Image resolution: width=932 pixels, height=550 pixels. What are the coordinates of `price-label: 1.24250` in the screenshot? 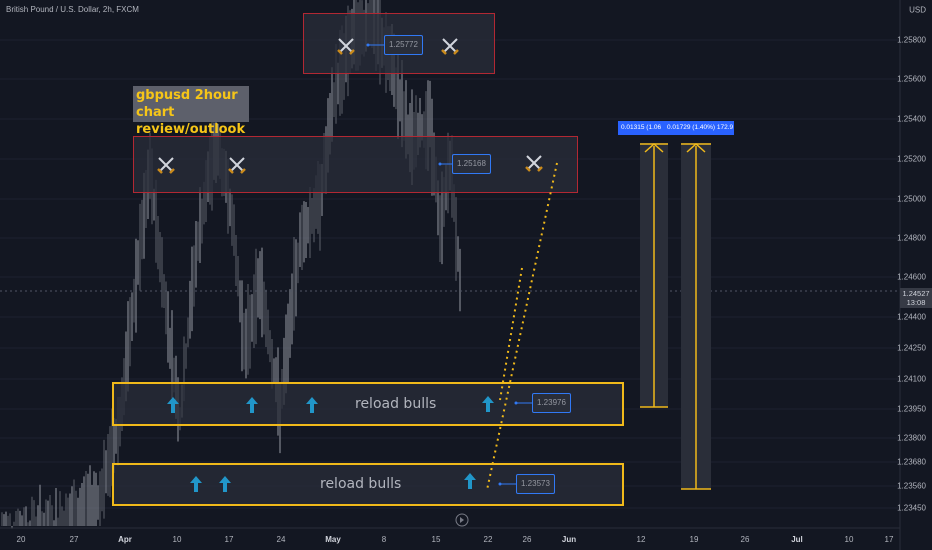 It's located at (911, 348).